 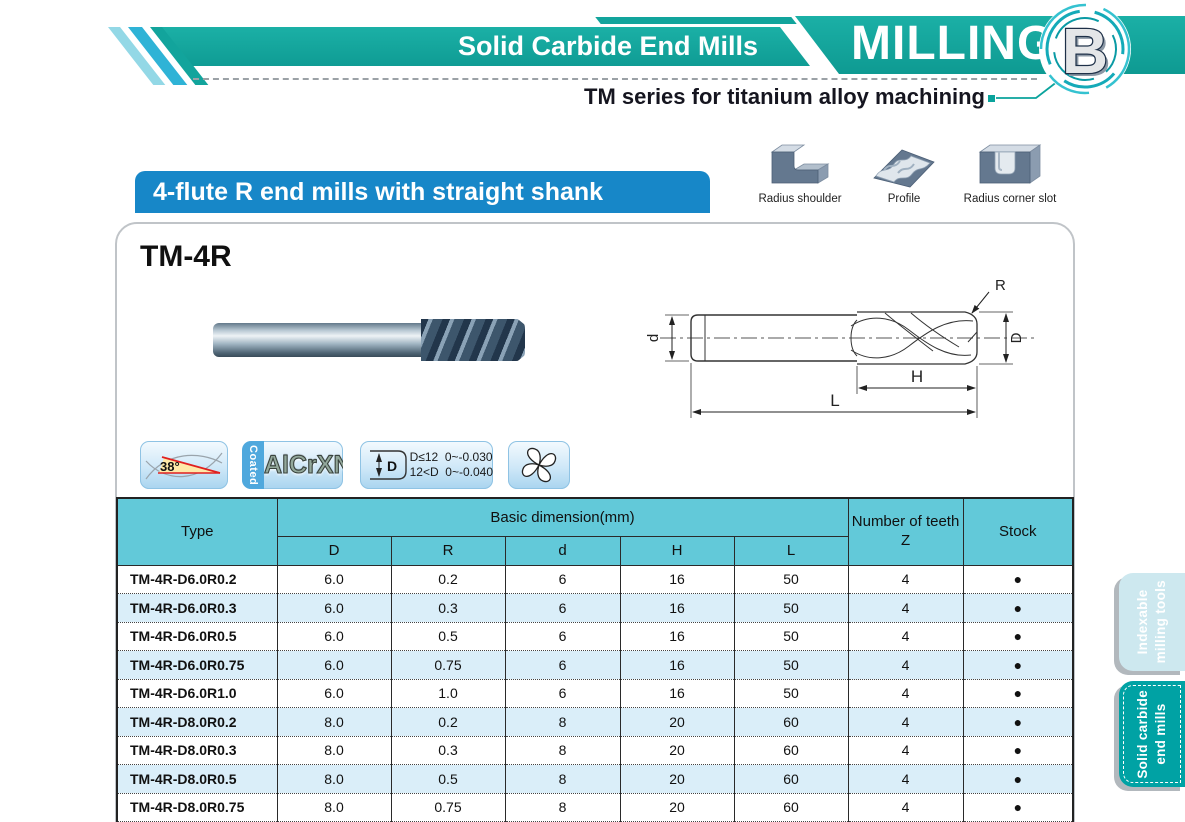 What do you see at coordinates (1025, 89) in the screenshot?
I see `subtitle-connector-line` at bounding box center [1025, 89].